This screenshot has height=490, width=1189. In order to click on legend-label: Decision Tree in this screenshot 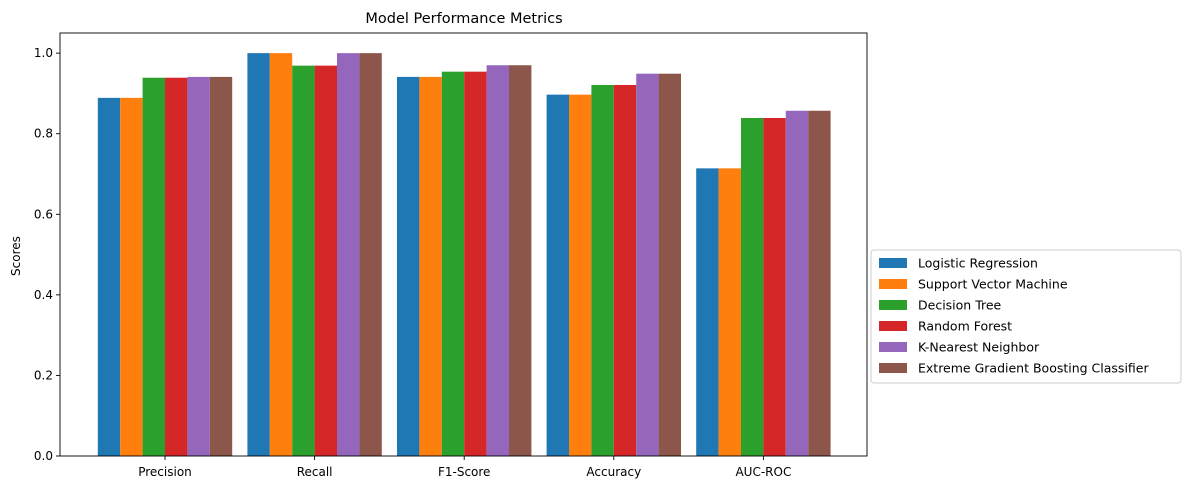, I will do `click(960, 305)`.